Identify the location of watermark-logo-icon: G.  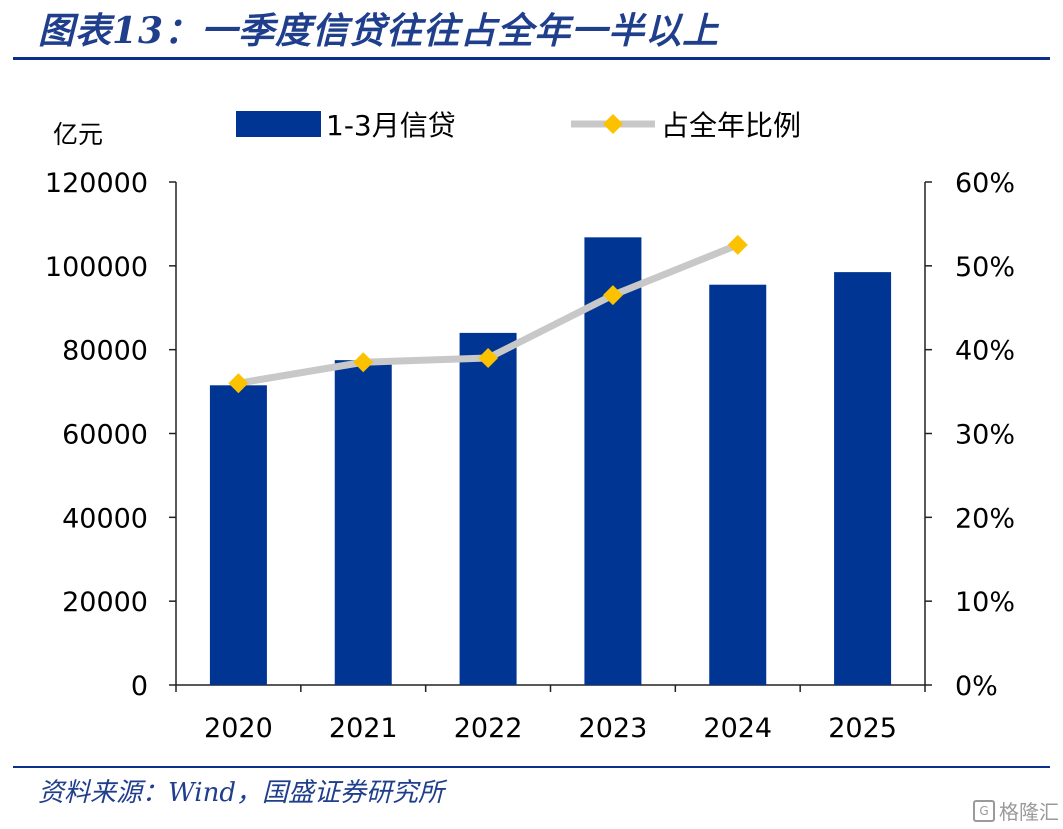
(984, 810).